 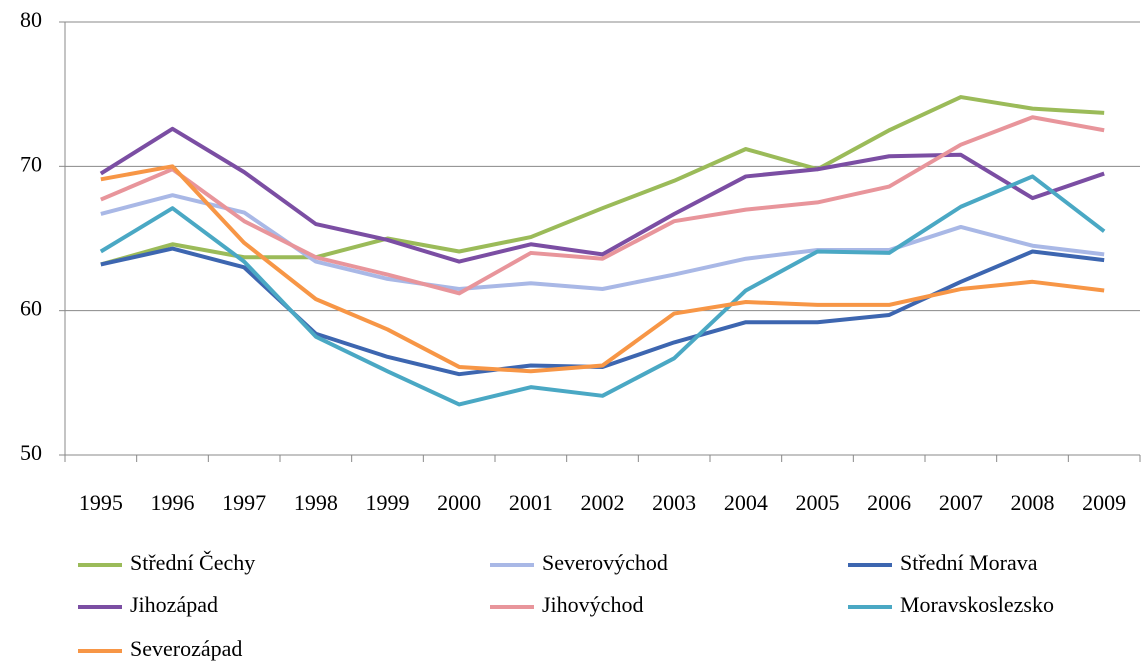 What do you see at coordinates (31, 308) in the screenshot?
I see `y-tick-label: 60` at bounding box center [31, 308].